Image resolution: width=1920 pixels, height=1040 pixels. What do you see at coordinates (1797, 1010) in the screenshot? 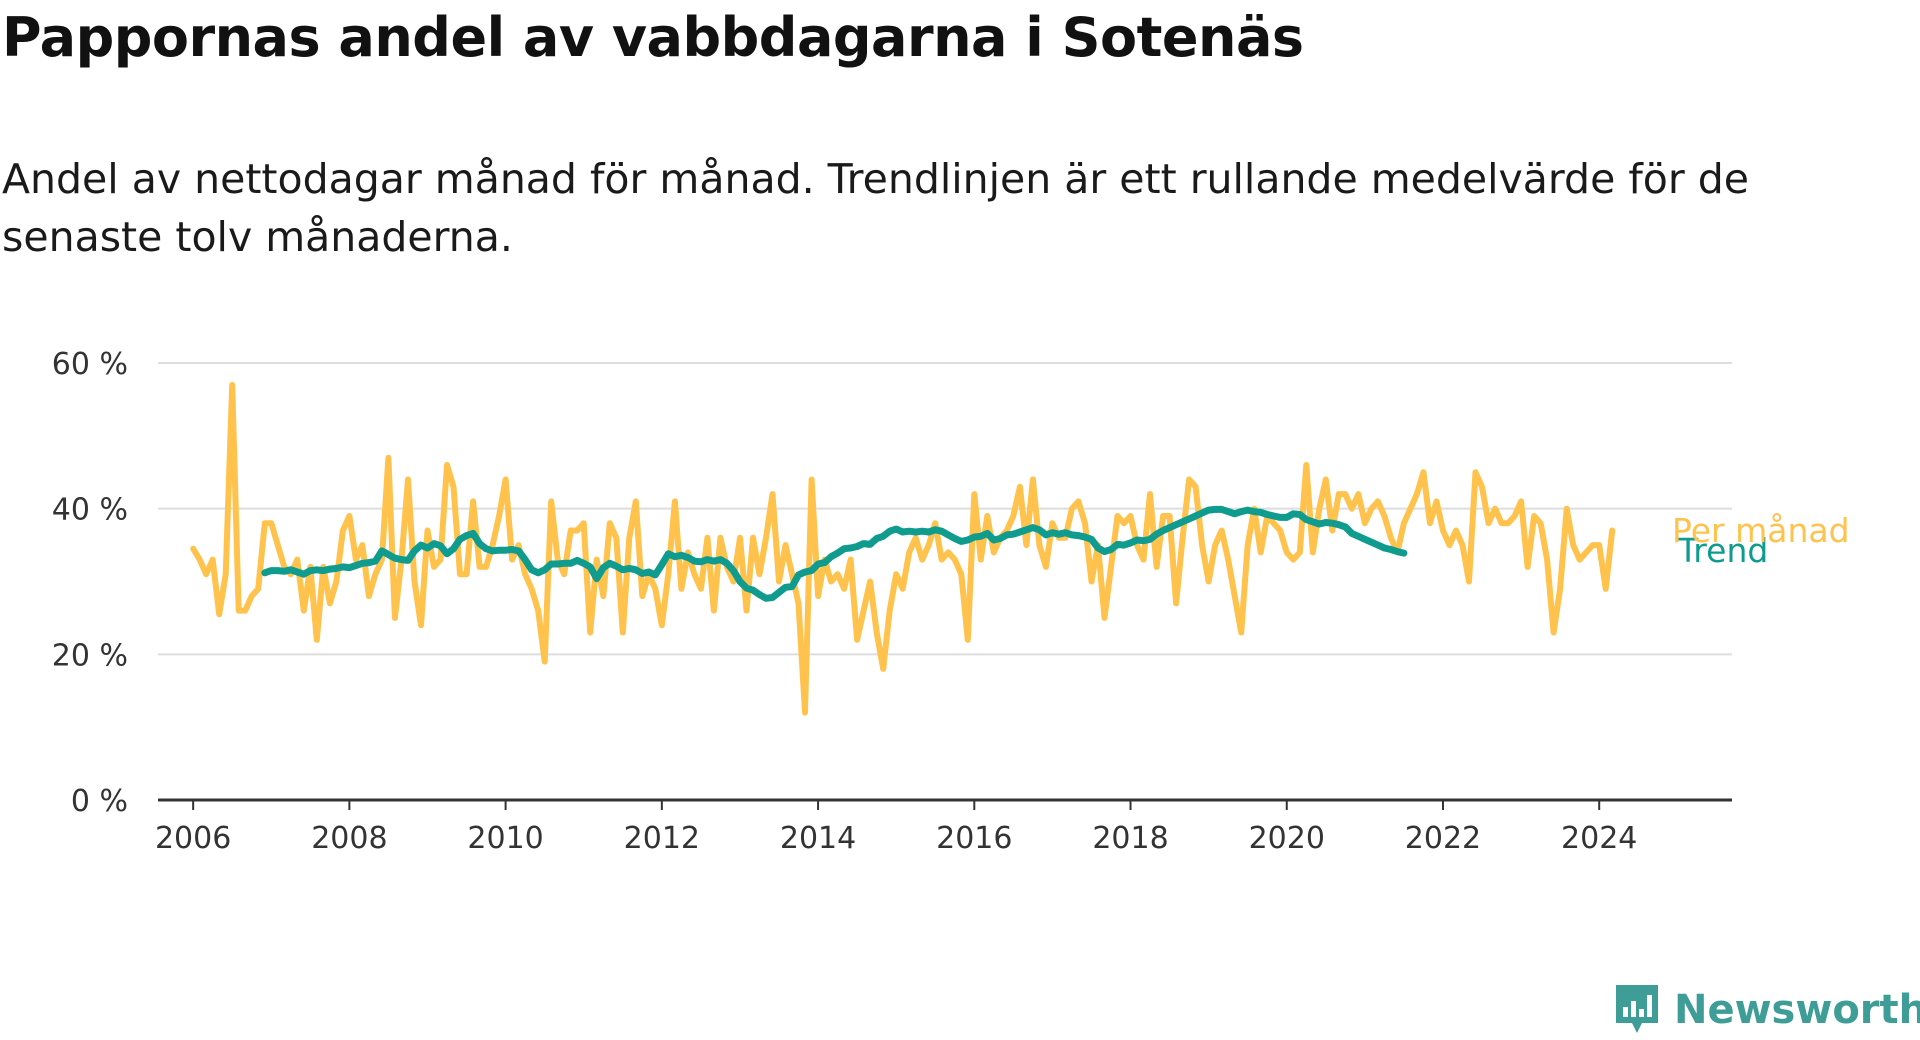
I see `brand-name: Newsworthy` at bounding box center [1797, 1010].